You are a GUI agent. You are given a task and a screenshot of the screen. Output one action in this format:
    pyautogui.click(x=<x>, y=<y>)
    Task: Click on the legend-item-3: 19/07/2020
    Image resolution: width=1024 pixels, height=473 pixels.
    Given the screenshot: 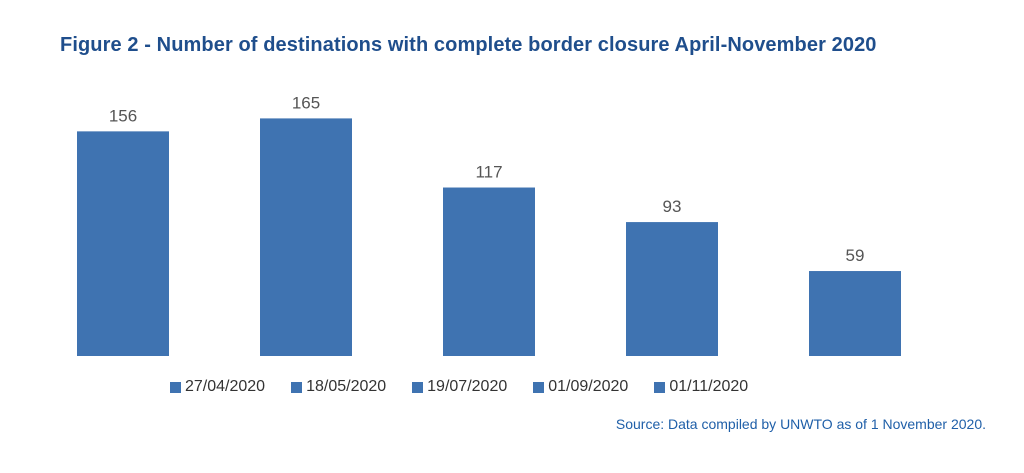 What is the action you would take?
    pyautogui.click(x=459, y=387)
    